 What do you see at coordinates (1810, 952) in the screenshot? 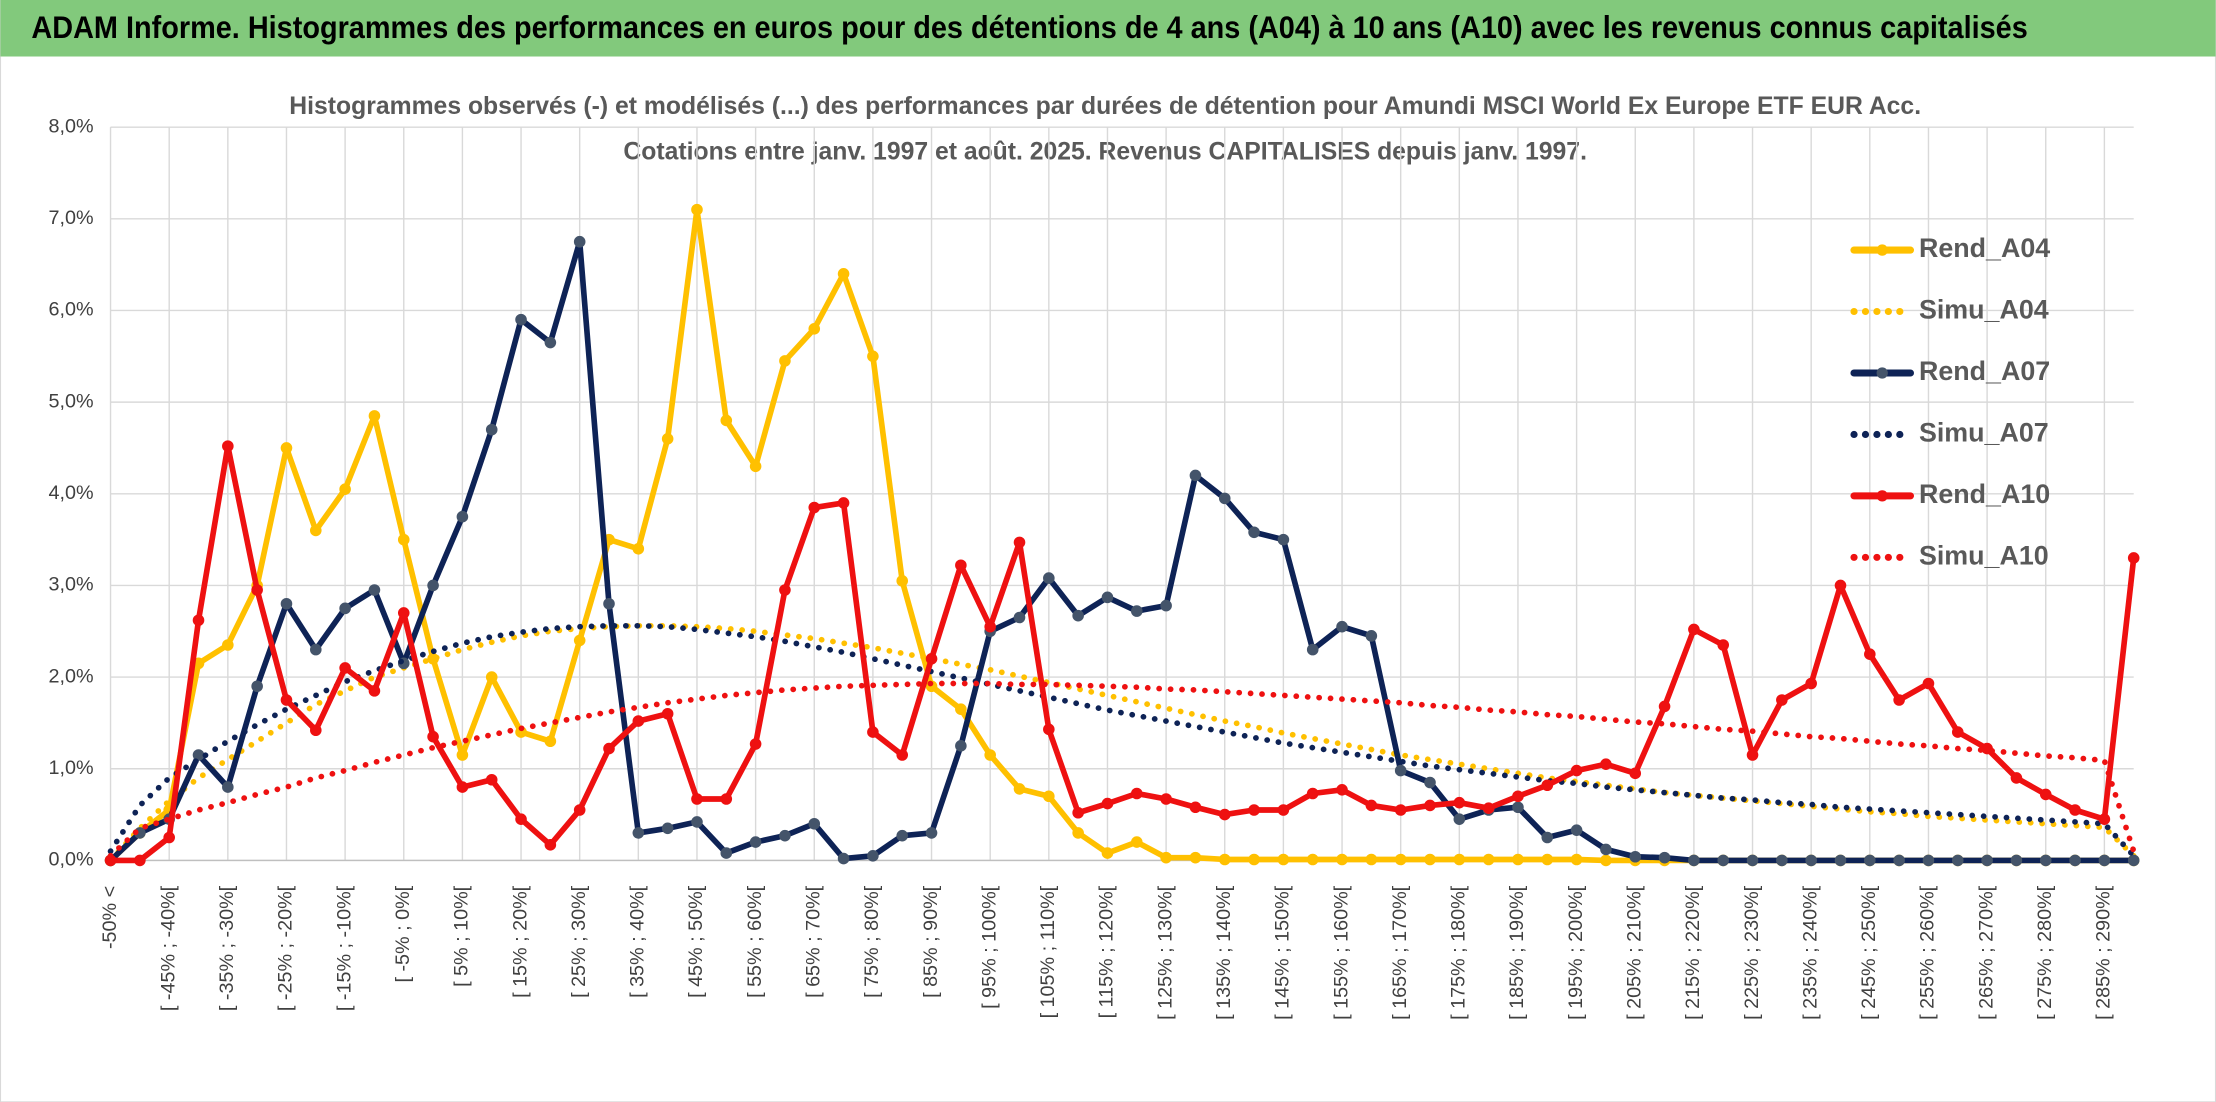
I see `x-tick-label: [ 235% ; 240%[` at bounding box center [1810, 952].